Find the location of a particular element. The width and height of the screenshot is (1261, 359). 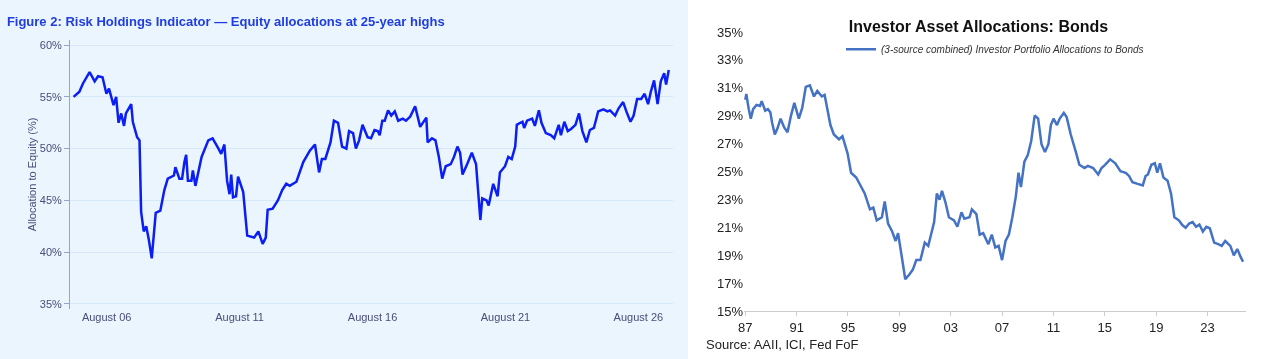

y-tick-label: 31% is located at coordinates (730, 88).